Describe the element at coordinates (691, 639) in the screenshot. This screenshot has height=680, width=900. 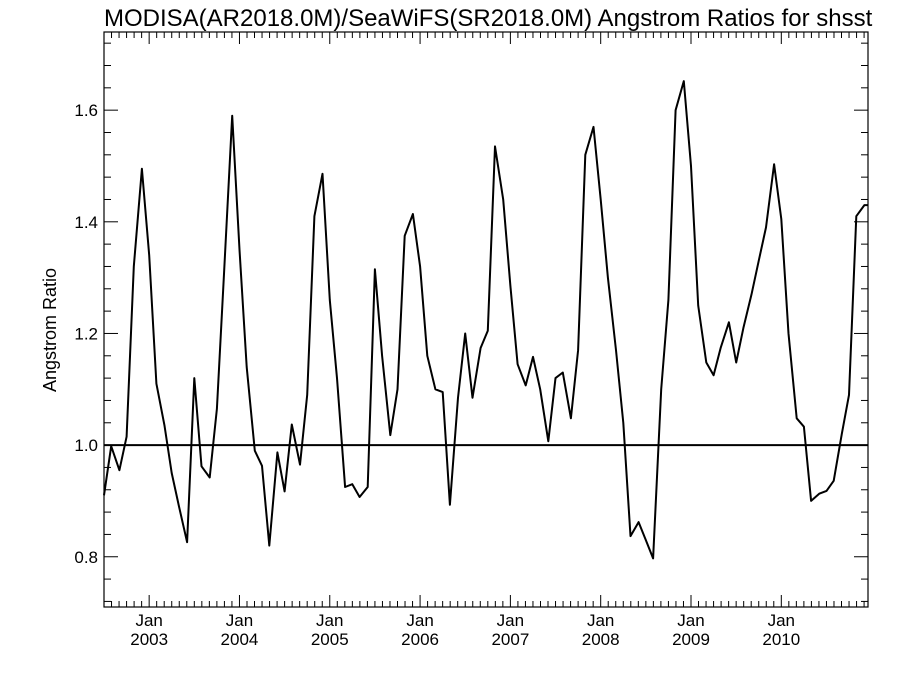
I see `x-tick-label-year: 2009` at that location.